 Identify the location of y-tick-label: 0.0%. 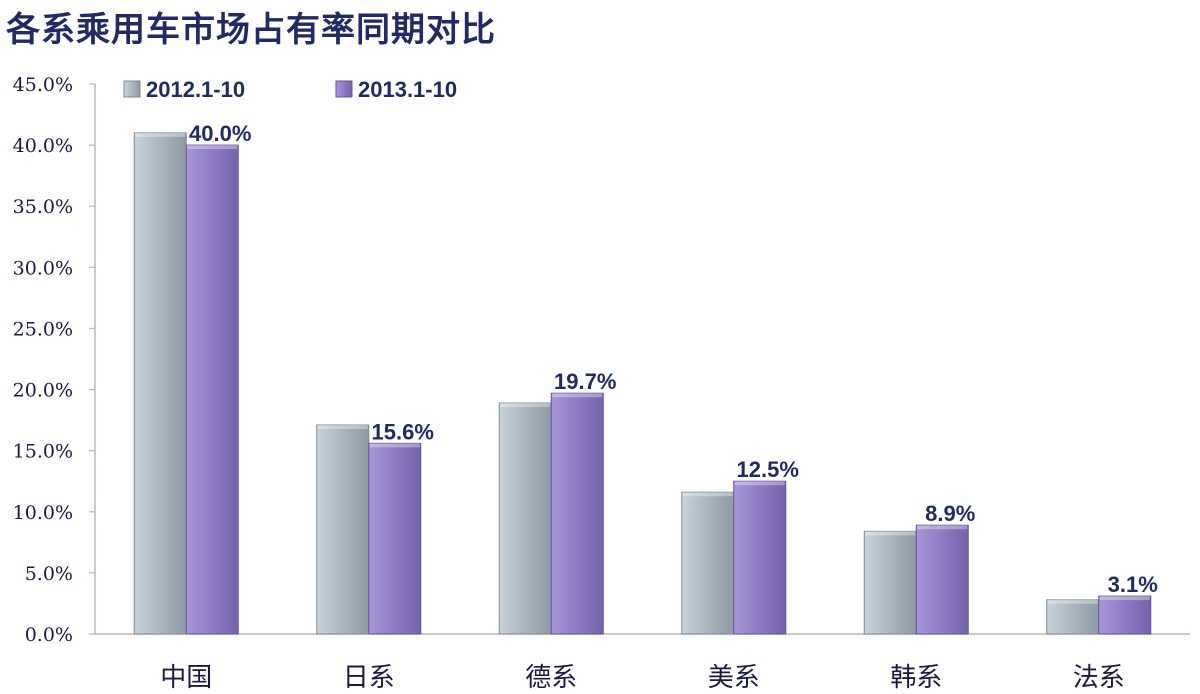
(49, 635).